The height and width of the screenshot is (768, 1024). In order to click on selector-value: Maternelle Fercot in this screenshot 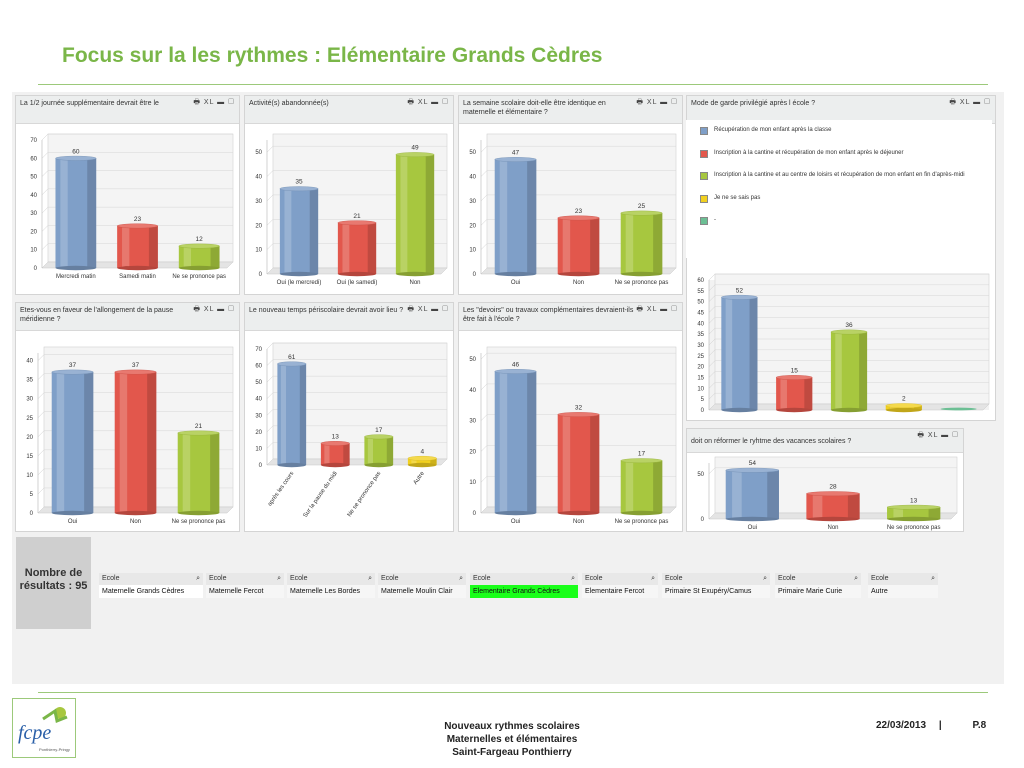, I will do `click(245, 591)`.